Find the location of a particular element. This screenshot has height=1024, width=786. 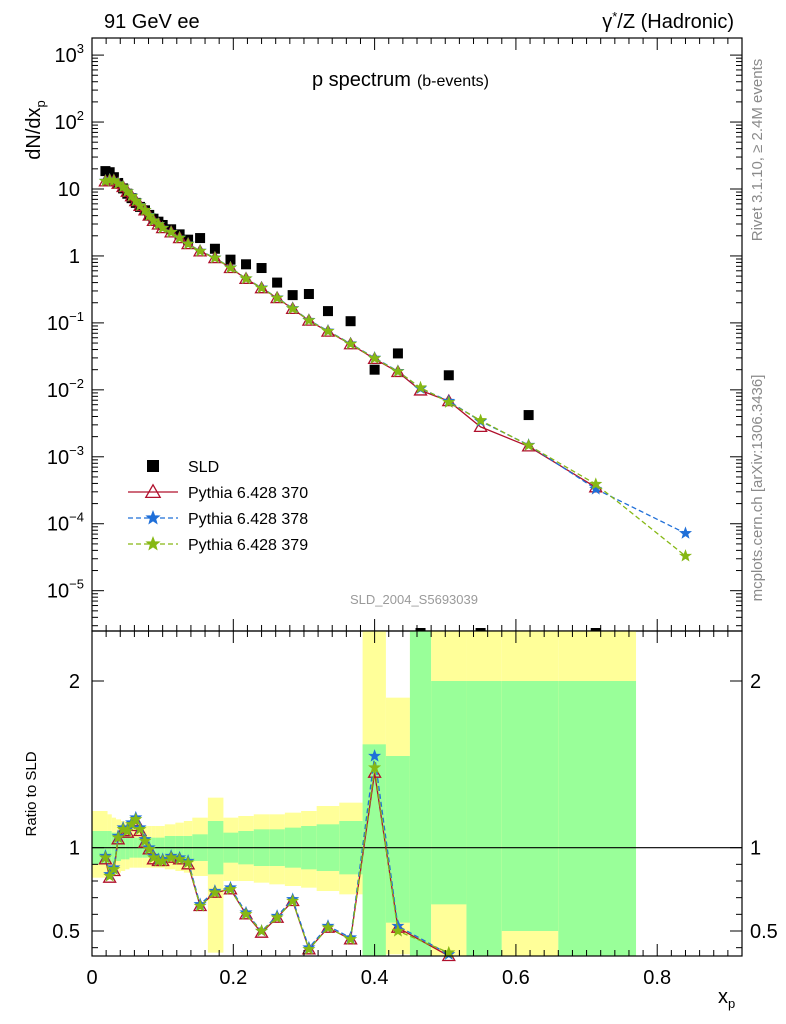

tick-exp: −1 is located at coordinates (76, 316).